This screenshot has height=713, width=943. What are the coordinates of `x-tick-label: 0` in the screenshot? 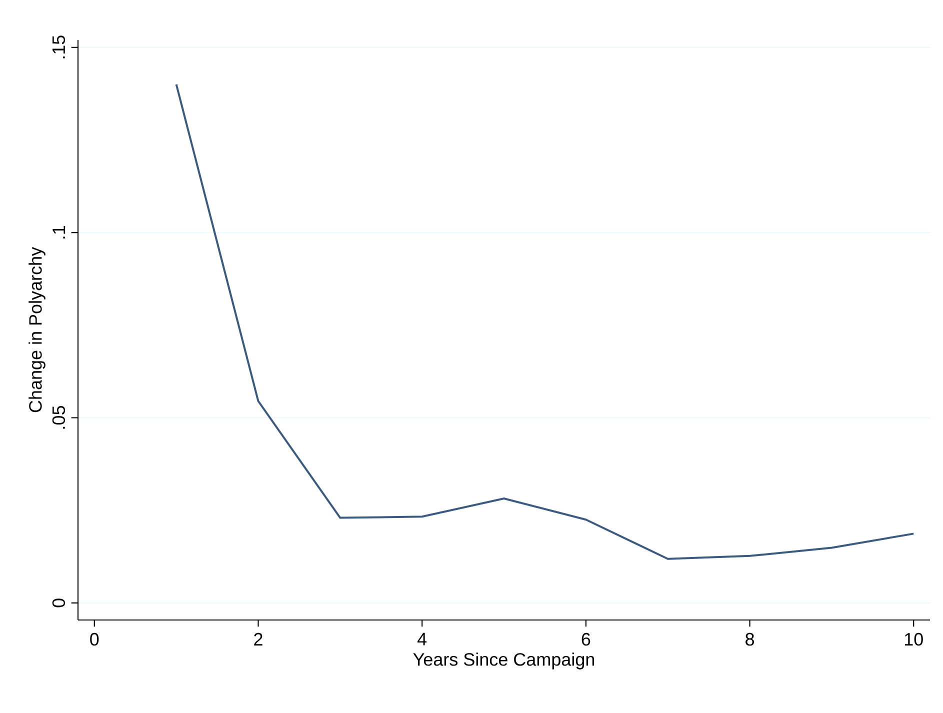 It's located at (94, 639).